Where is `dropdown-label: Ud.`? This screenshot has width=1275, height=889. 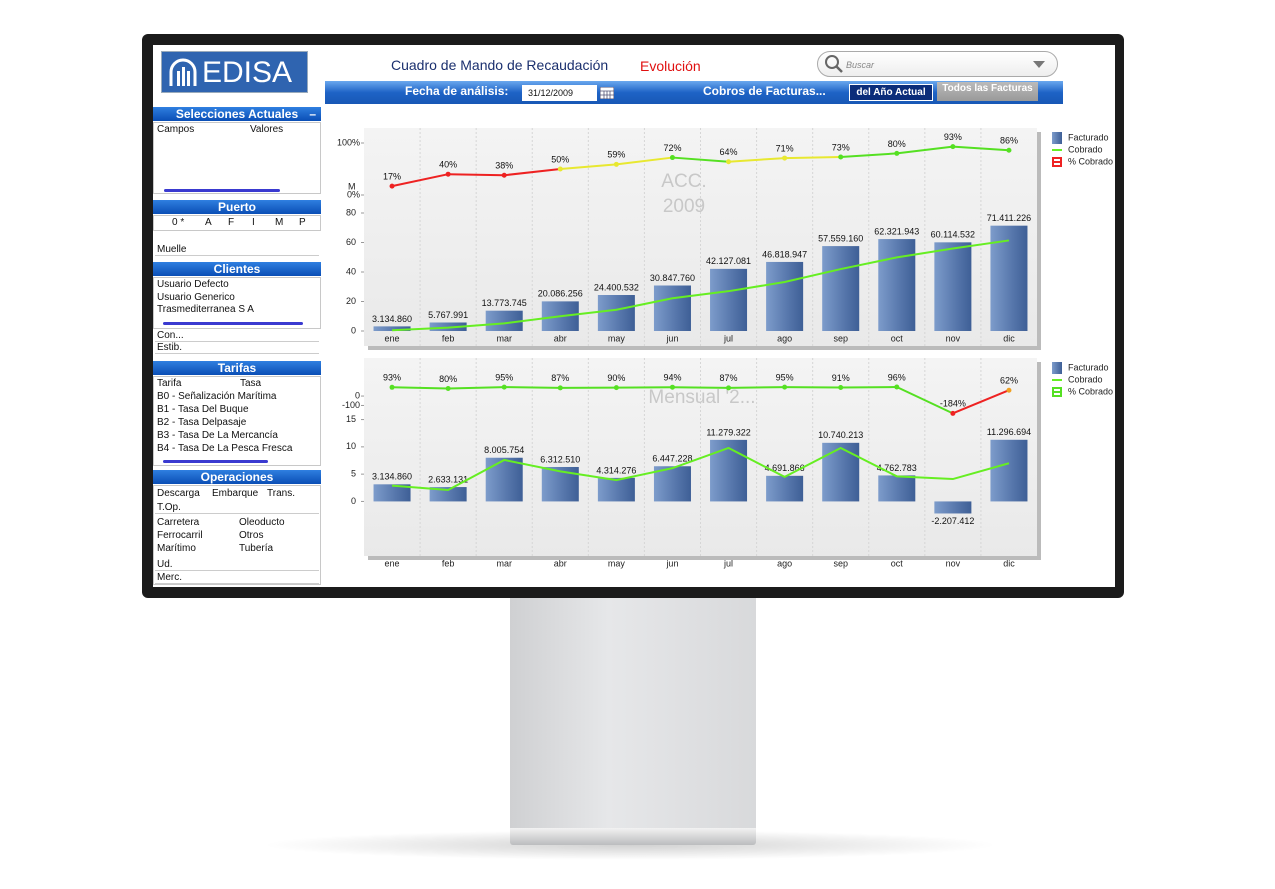 dropdown-label: Ud. is located at coordinates (165, 564).